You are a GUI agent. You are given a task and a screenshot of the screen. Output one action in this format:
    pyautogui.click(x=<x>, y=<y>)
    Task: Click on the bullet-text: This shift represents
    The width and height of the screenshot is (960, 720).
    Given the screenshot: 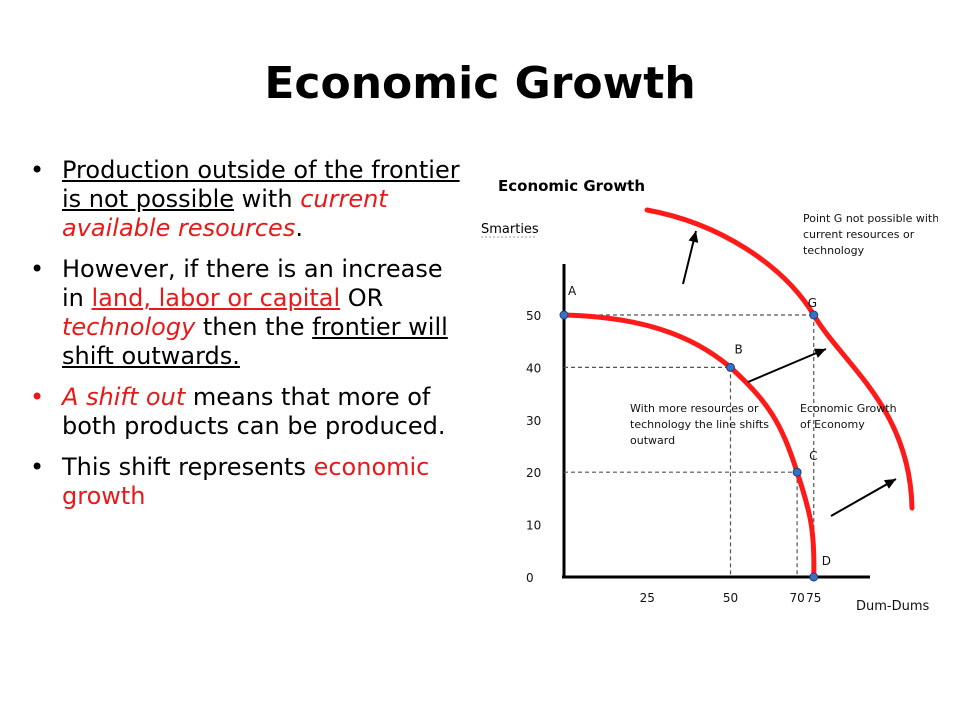 What is the action you would take?
    pyautogui.click(x=188, y=467)
    